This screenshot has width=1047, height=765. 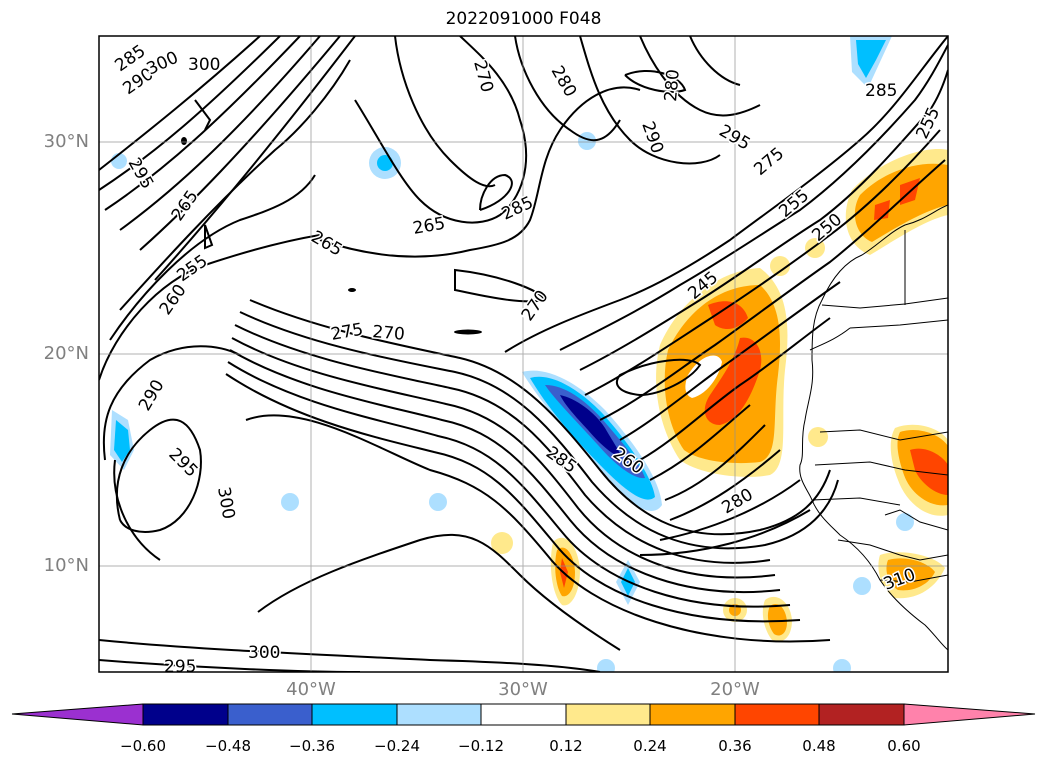 What do you see at coordinates (871, 59) in the screenshot?
I see `north-blue-core` at bounding box center [871, 59].